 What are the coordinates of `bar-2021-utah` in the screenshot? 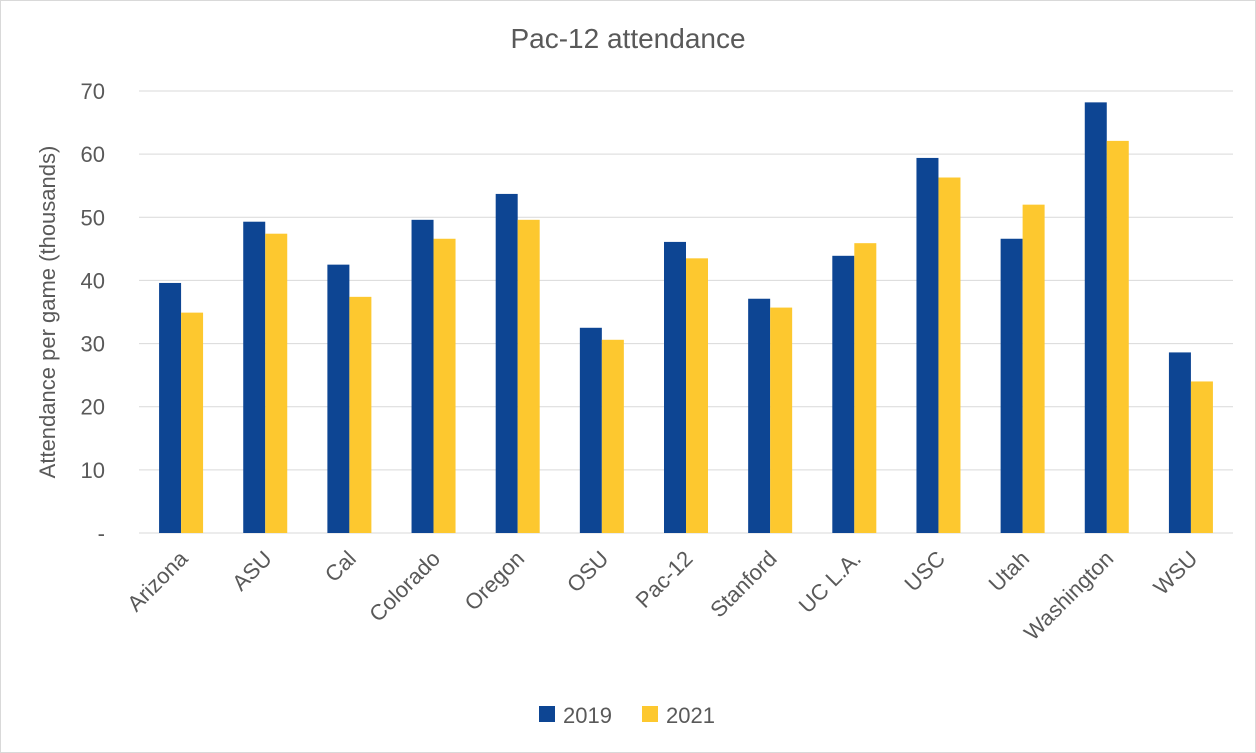 It's located at (1033, 368).